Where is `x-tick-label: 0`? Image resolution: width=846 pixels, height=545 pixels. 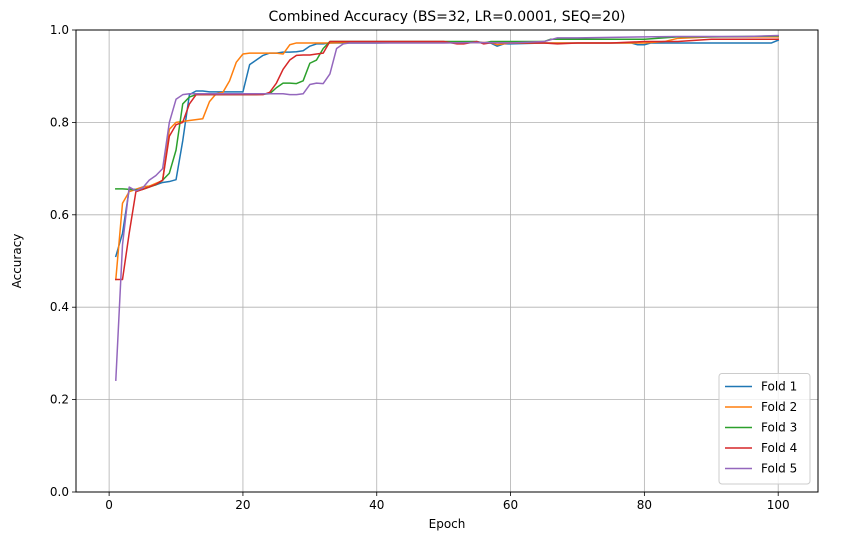
x-tick-label: 0 is located at coordinates (109, 505).